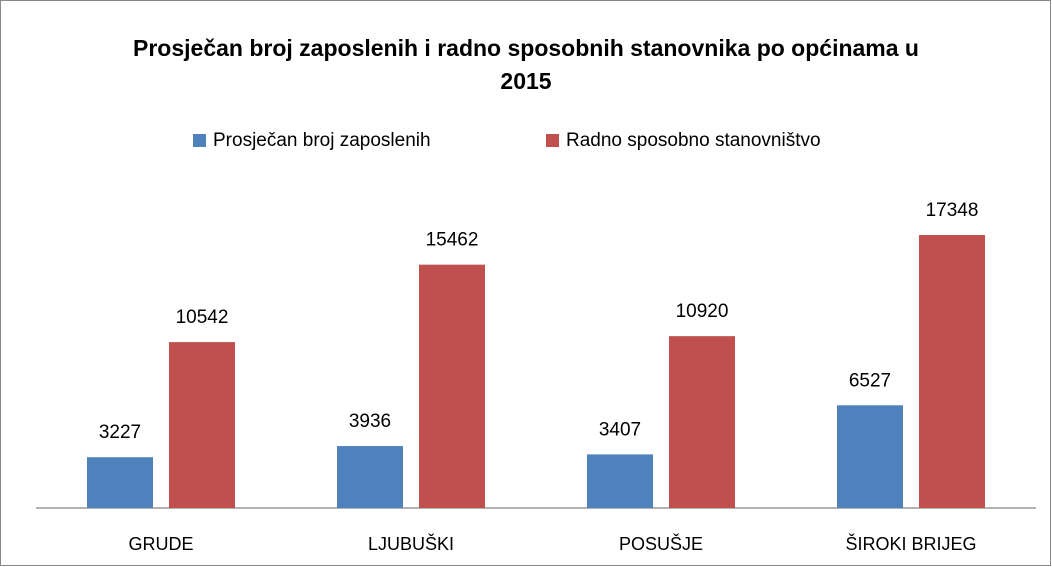 Image resolution: width=1052 pixels, height=567 pixels. What do you see at coordinates (910, 543) in the screenshot?
I see `x-tick-label: ŠIROKI BRIJEG` at bounding box center [910, 543].